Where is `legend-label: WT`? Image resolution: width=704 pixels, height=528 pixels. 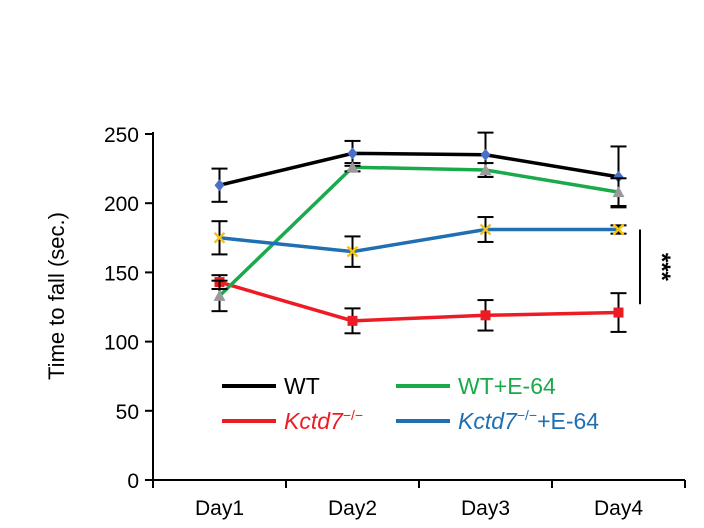 legend-label: WT is located at coordinates (302, 386).